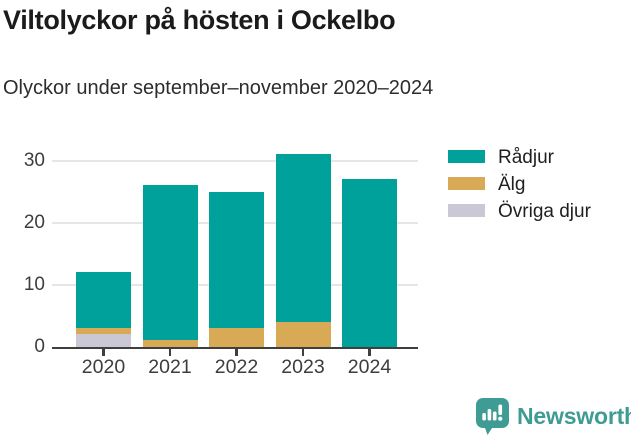 The image size is (631, 439). I want to click on bar-2022, so click(236, 244).